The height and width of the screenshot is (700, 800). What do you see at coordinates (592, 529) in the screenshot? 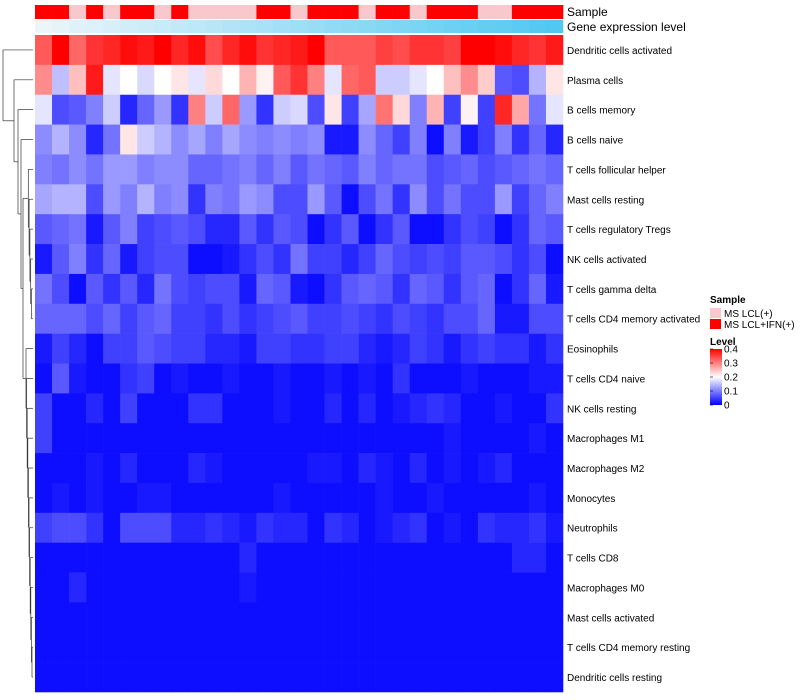
I see `row-label: Neutrophils` at bounding box center [592, 529].